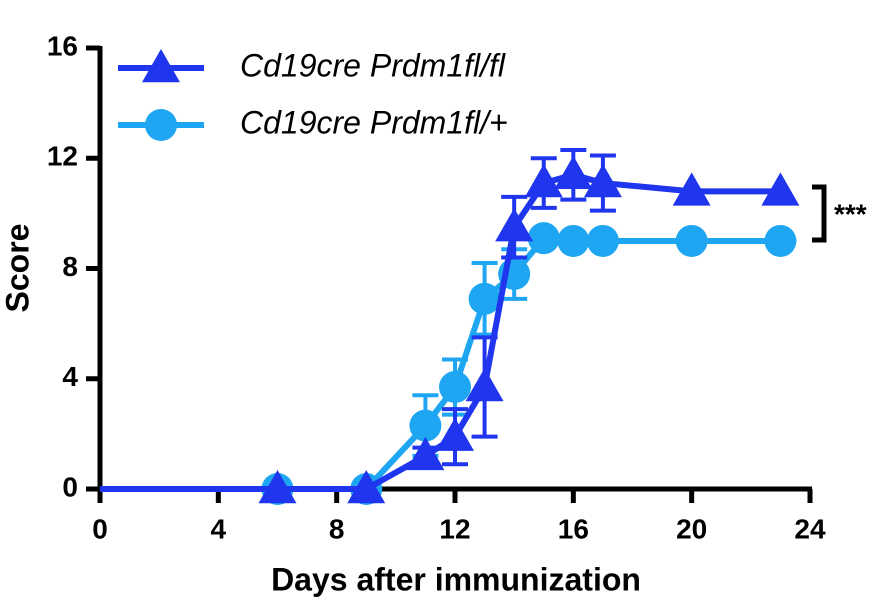 Image resolution: width=894 pixels, height=610 pixels. I want to click on legend-label: Cd19cre Prdm1fl/fl, so click(373, 65).